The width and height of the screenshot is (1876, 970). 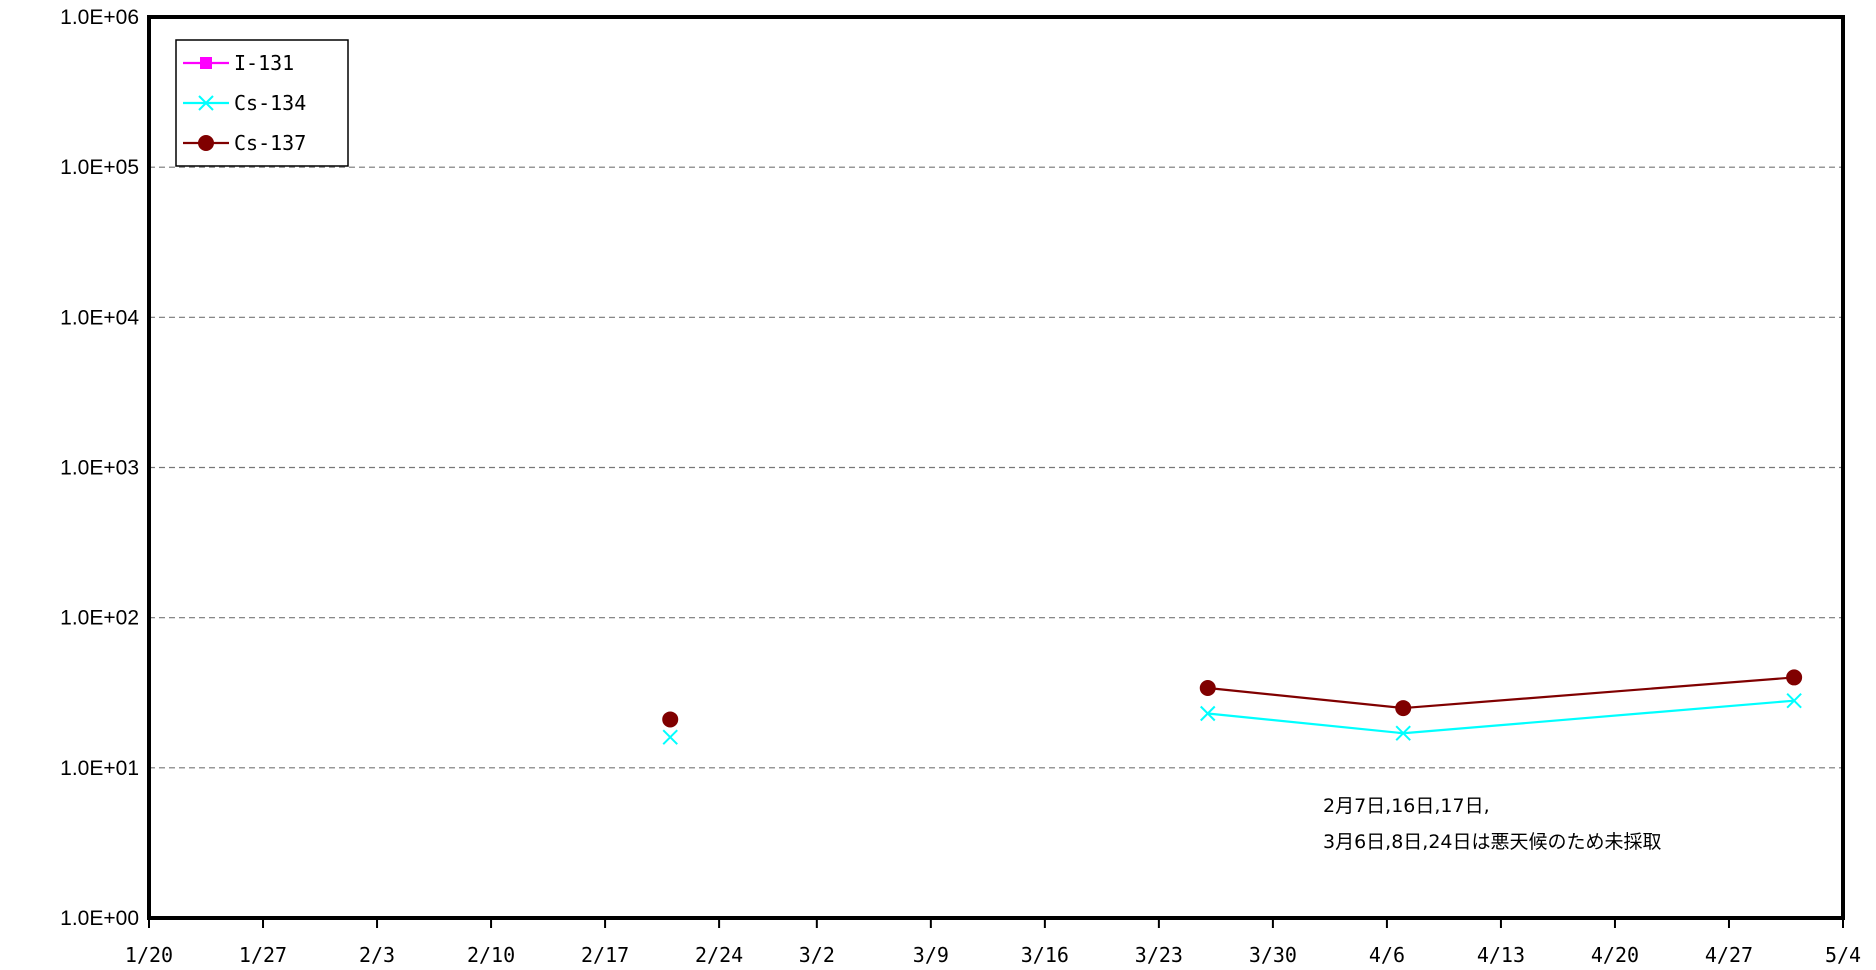 What do you see at coordinates (149, 955) in the screenshot?
I see `x-tick-label: 1/20` at bounding box center [149, 955].